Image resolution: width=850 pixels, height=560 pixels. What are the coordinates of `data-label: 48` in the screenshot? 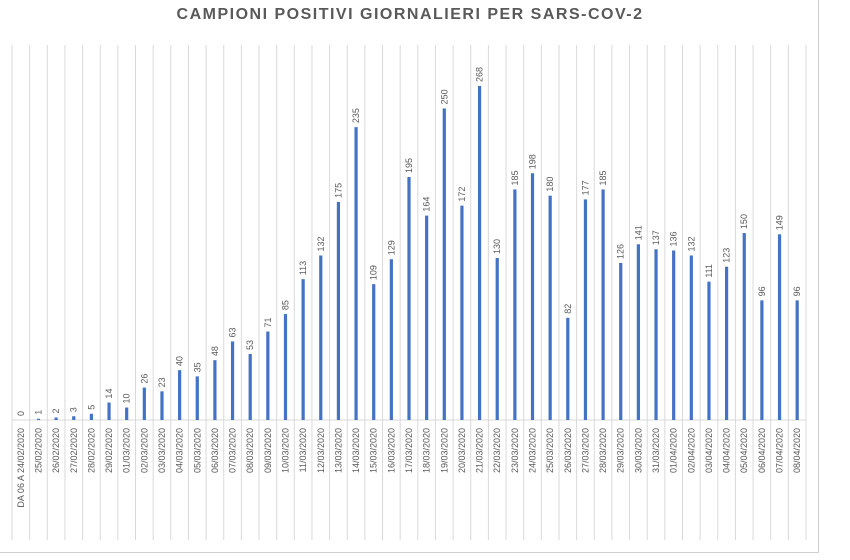 It's located at (215, 351).